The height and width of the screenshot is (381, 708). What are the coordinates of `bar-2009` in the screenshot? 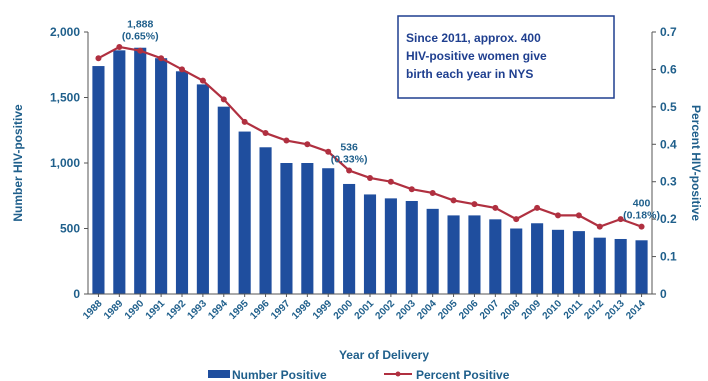 It's located at (537, 258).